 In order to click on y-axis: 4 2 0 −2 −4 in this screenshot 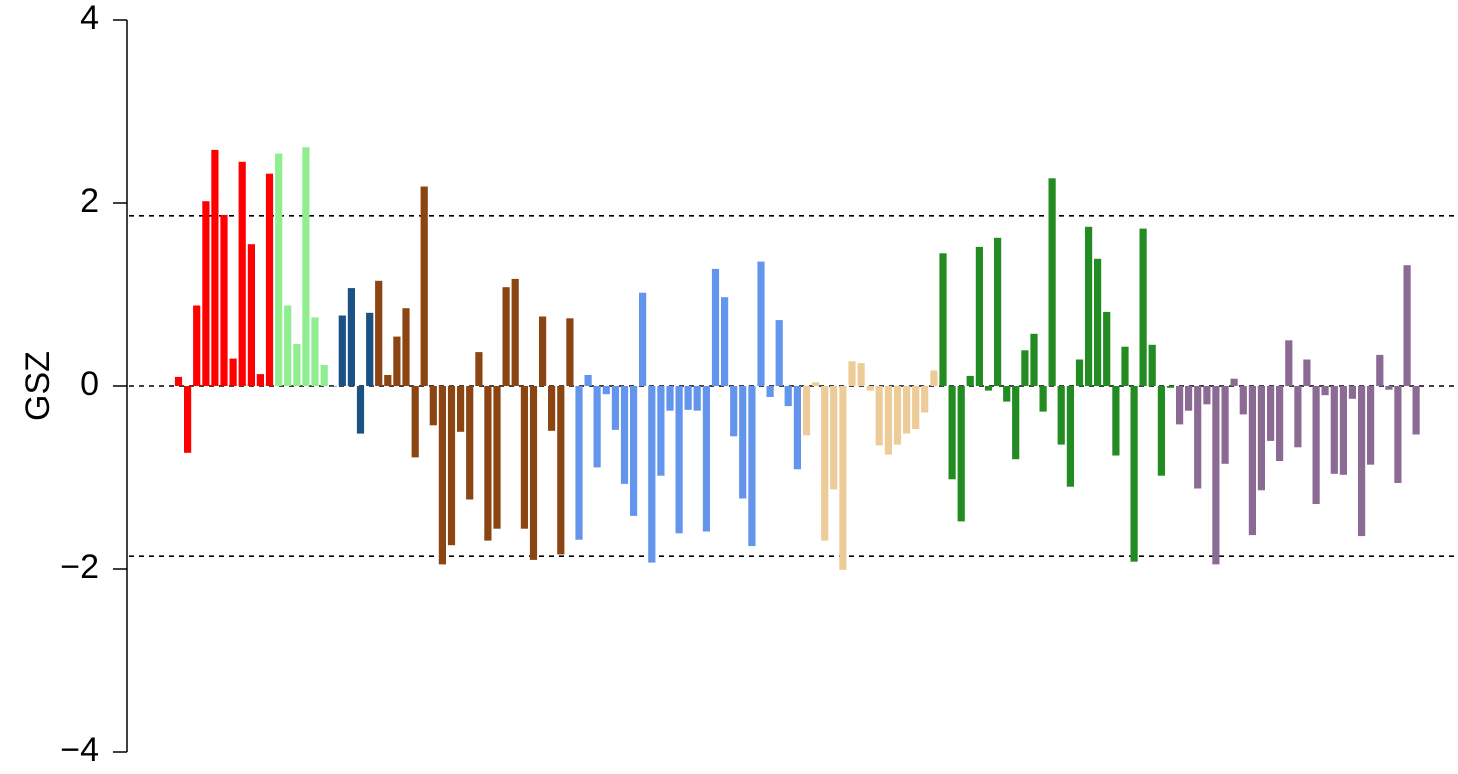, I will do `click(94, 384)`.